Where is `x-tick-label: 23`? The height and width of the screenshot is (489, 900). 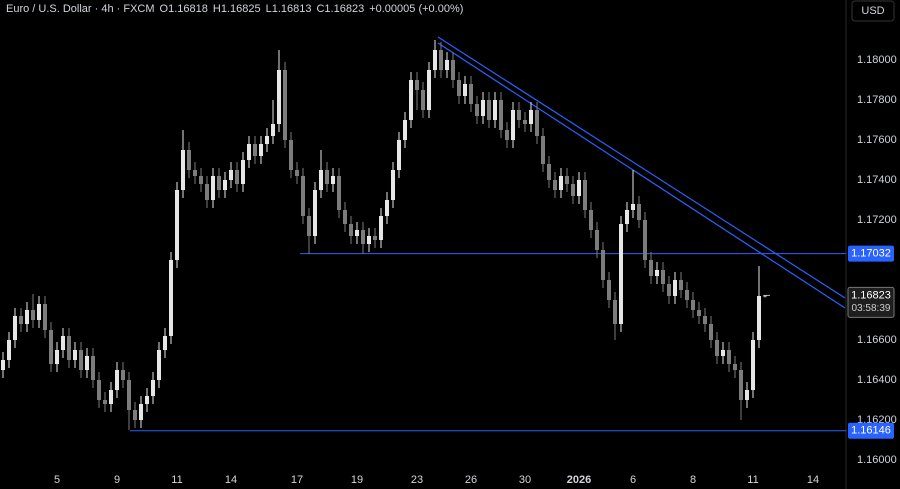
x-tick-label: 23 is located at coordinates (417, 480).